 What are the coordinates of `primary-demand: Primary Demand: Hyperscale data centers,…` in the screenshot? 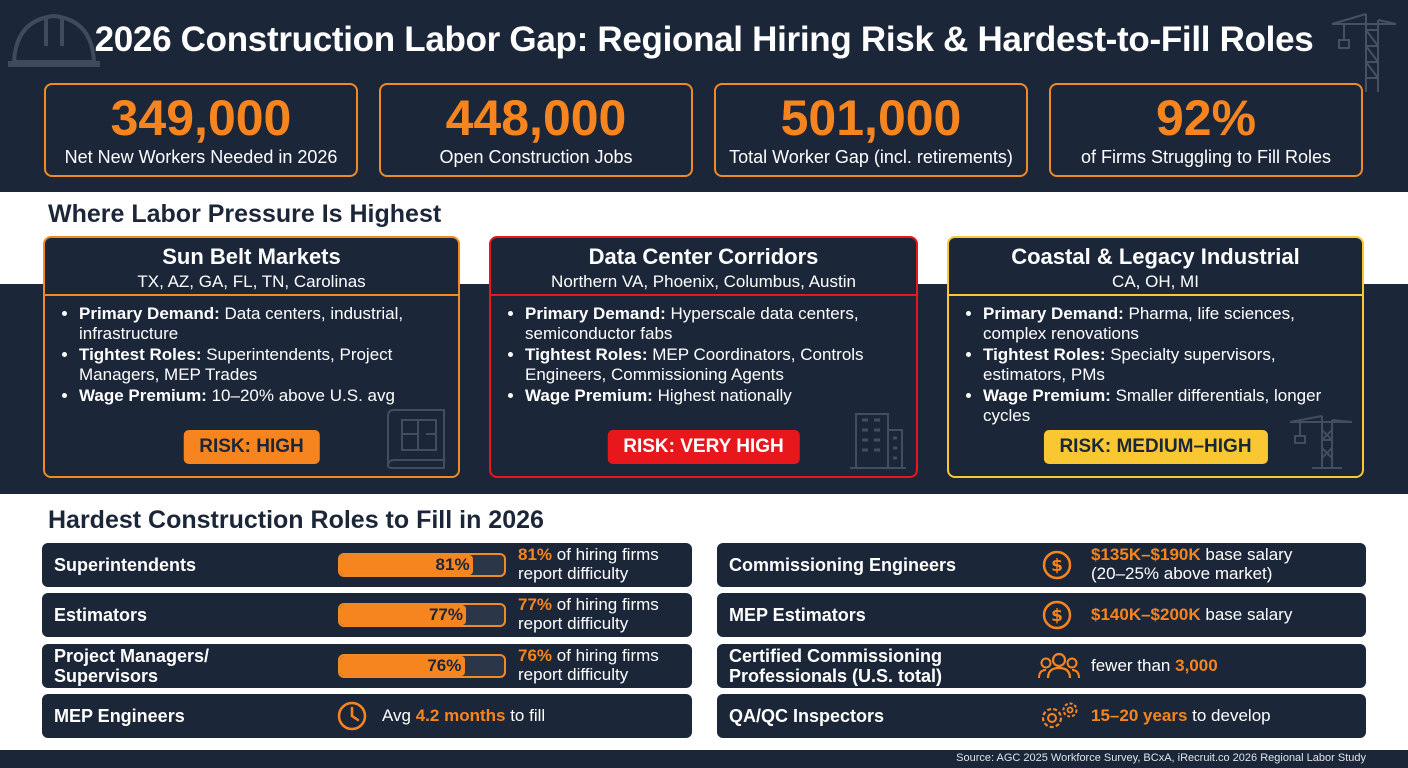 It's located at (712, 324).